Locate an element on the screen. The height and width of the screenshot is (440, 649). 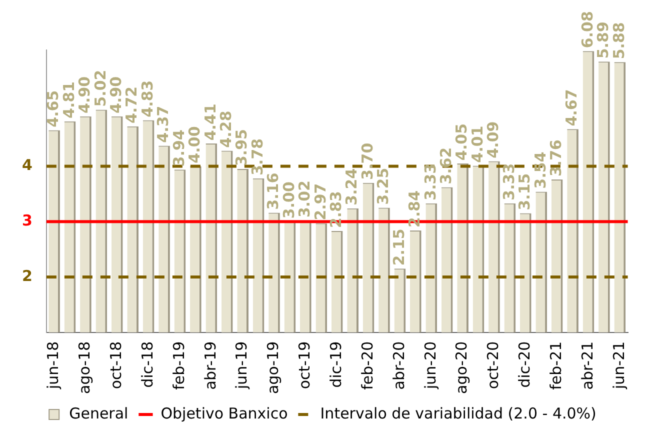
data-label: 4.72 is located at coordinates (131, 105).